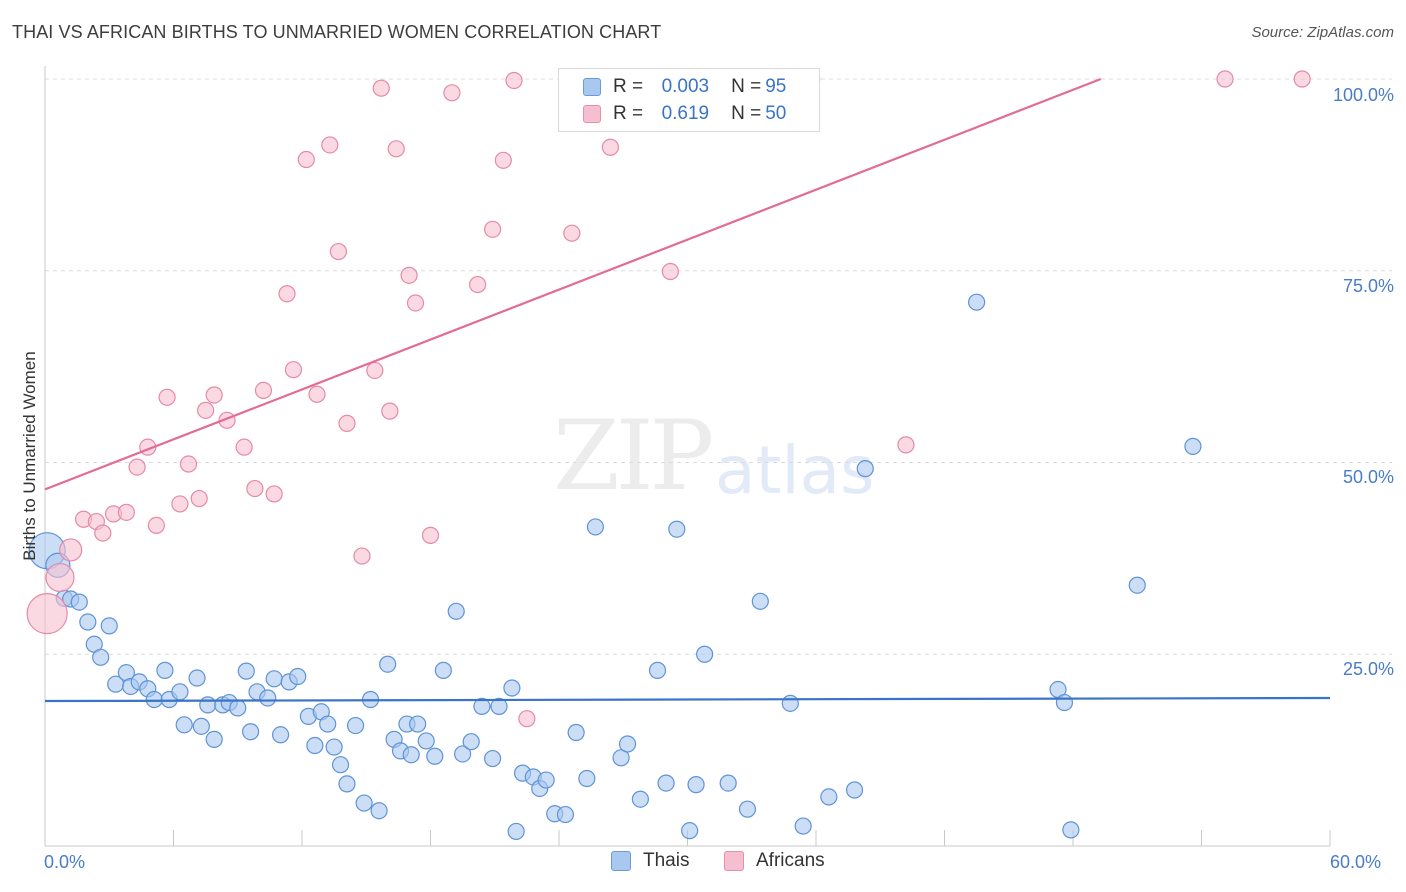  What do you see at coordinates (776, 86) in the screenshot?
I see `legend-n-value: 95` at bounding box center [776, 86].